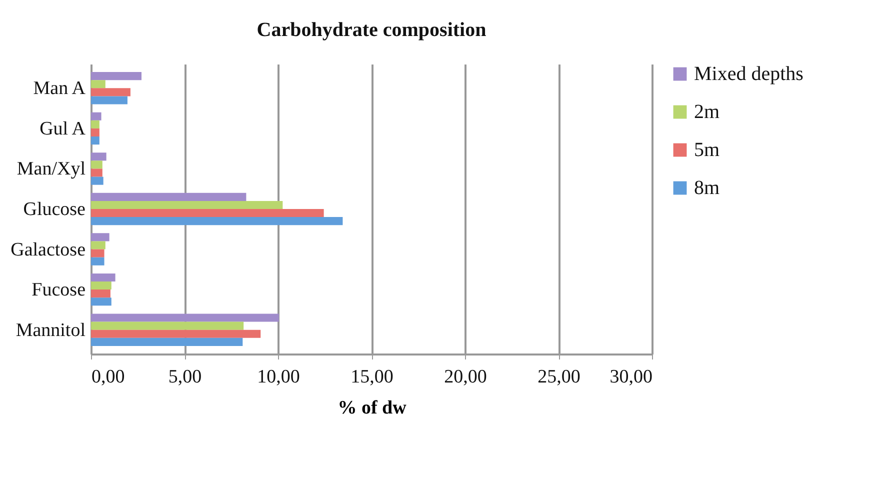 This screenshot has width=883, height=491. I want to click on x-tick-label: 10,00, so click(278, 377).